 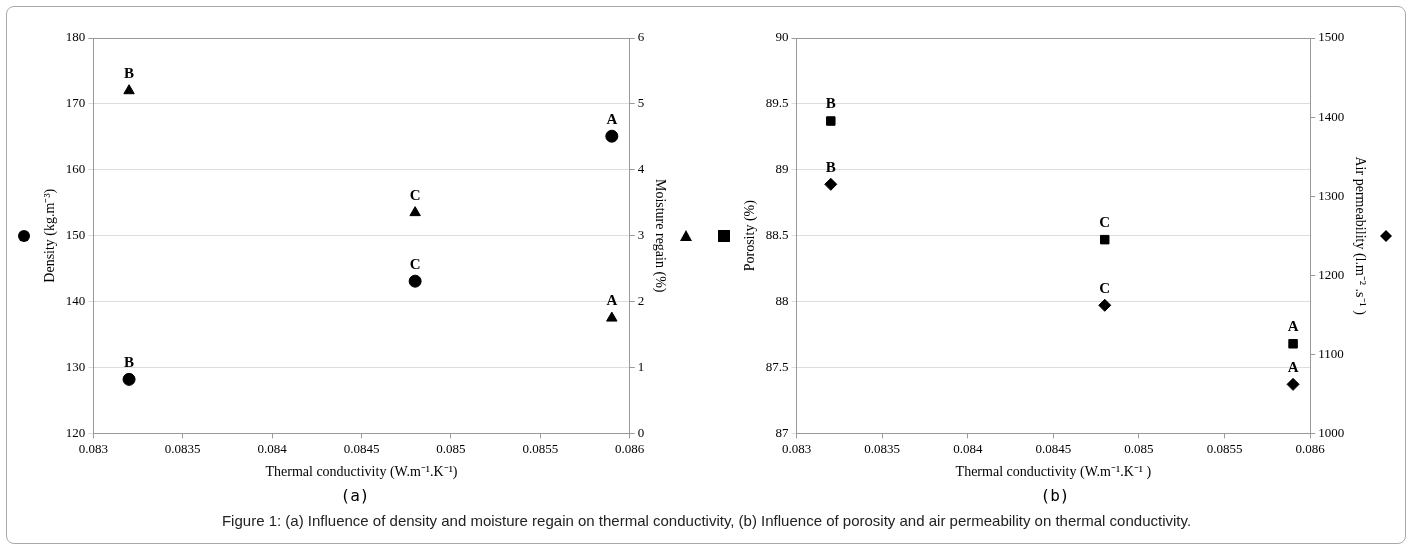 What do you see at coordinates (706, 520) in the screenshot?
I see `caption: Figure 1: (a) Influence of density and moisture regain on thermal conductivity, (b) Influence of porosity and air permeability on thermal conductivity.` at bounding box center [706, 520].